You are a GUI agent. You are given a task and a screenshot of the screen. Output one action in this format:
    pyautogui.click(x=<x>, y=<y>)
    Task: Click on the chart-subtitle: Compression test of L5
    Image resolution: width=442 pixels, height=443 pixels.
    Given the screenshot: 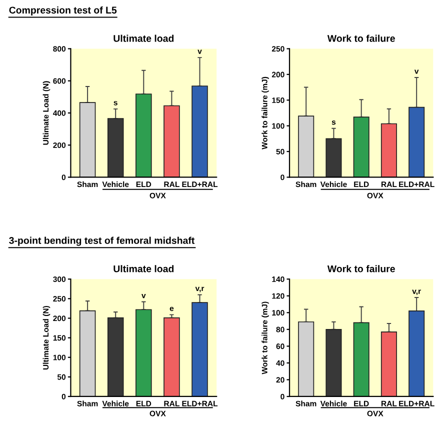 What is the action you would take?
    pyautogui.click(x=63, y=11)
    